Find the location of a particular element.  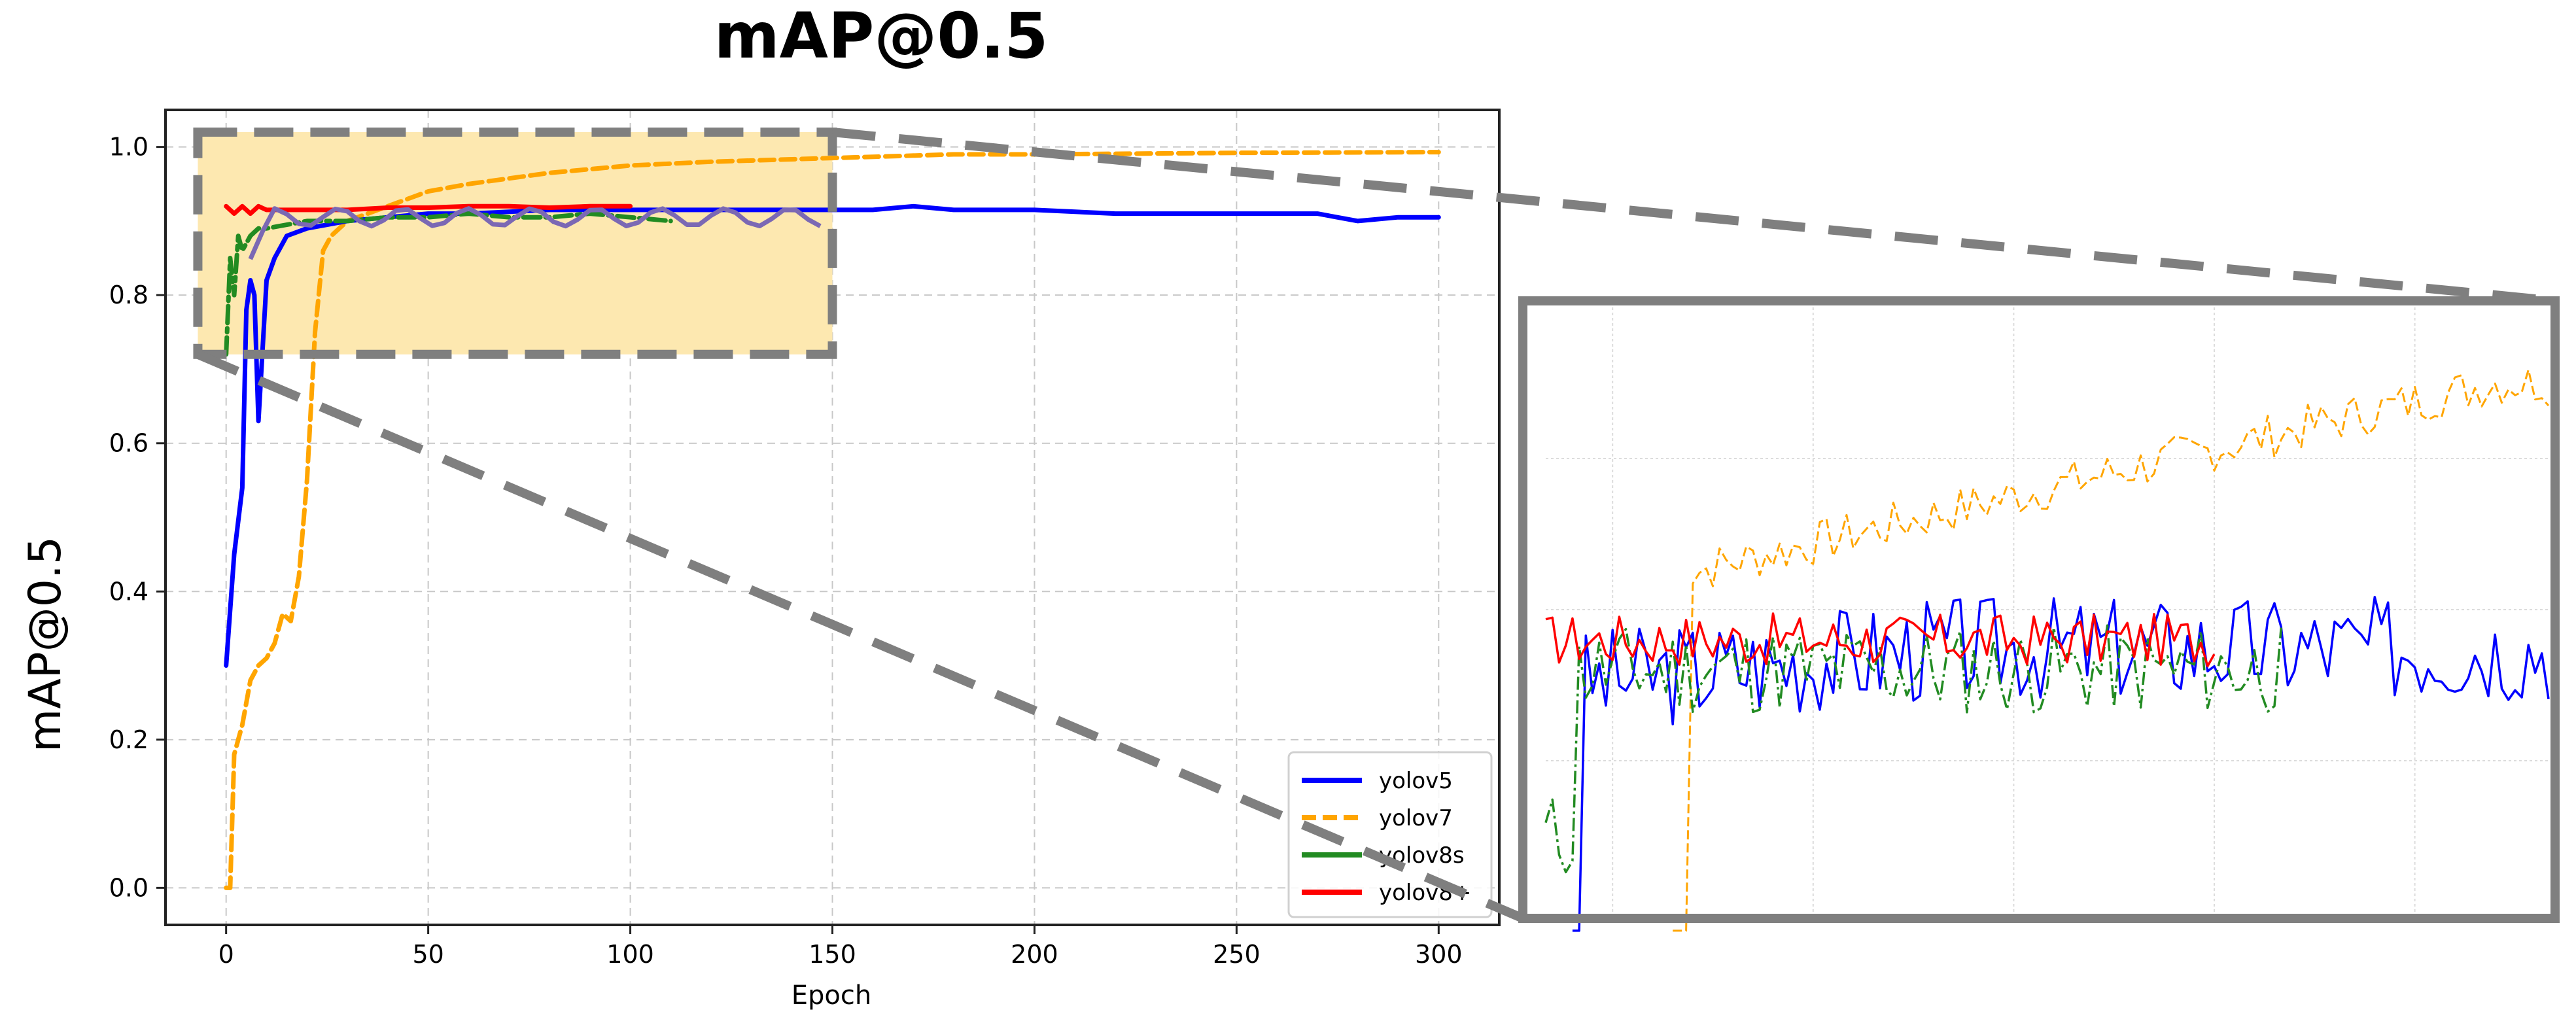

zoom-series-yolov8s is located at coordinates (1913, 749).